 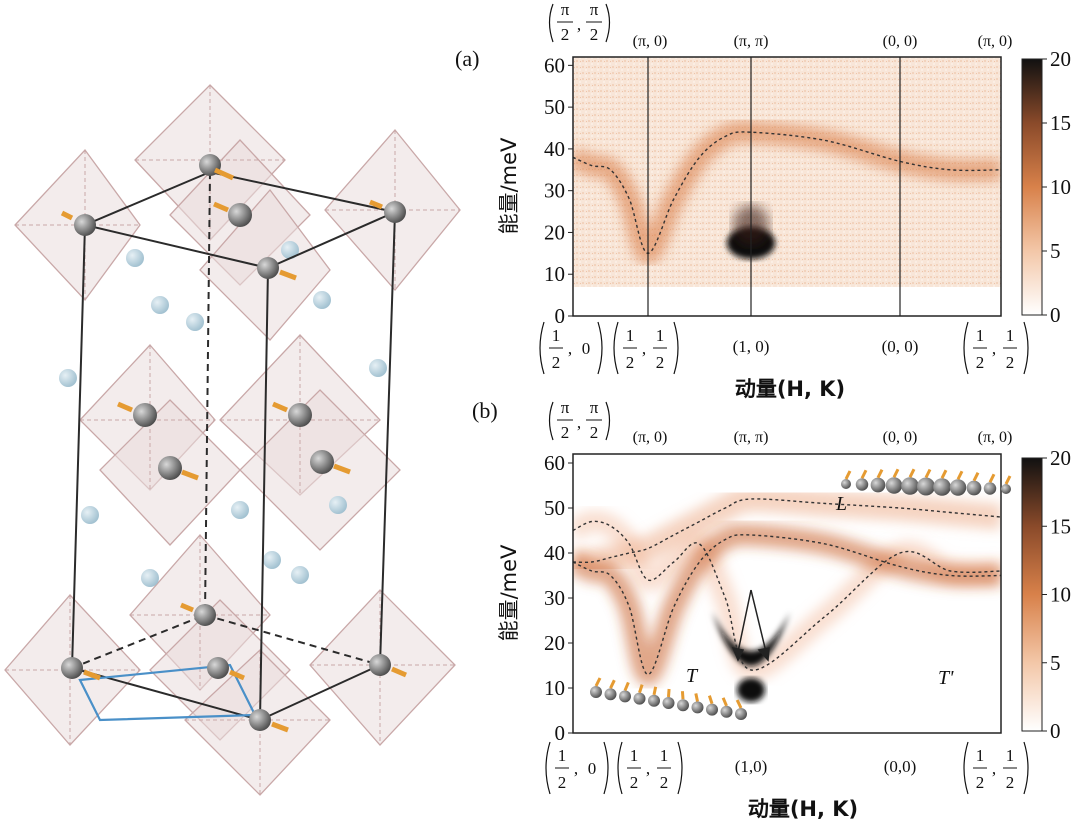 I want to click on panel-b-top-labels: π 2 , π 2 (π, 0) (π, π) (0, 0) (π, 0), so click(x=780, y=422).